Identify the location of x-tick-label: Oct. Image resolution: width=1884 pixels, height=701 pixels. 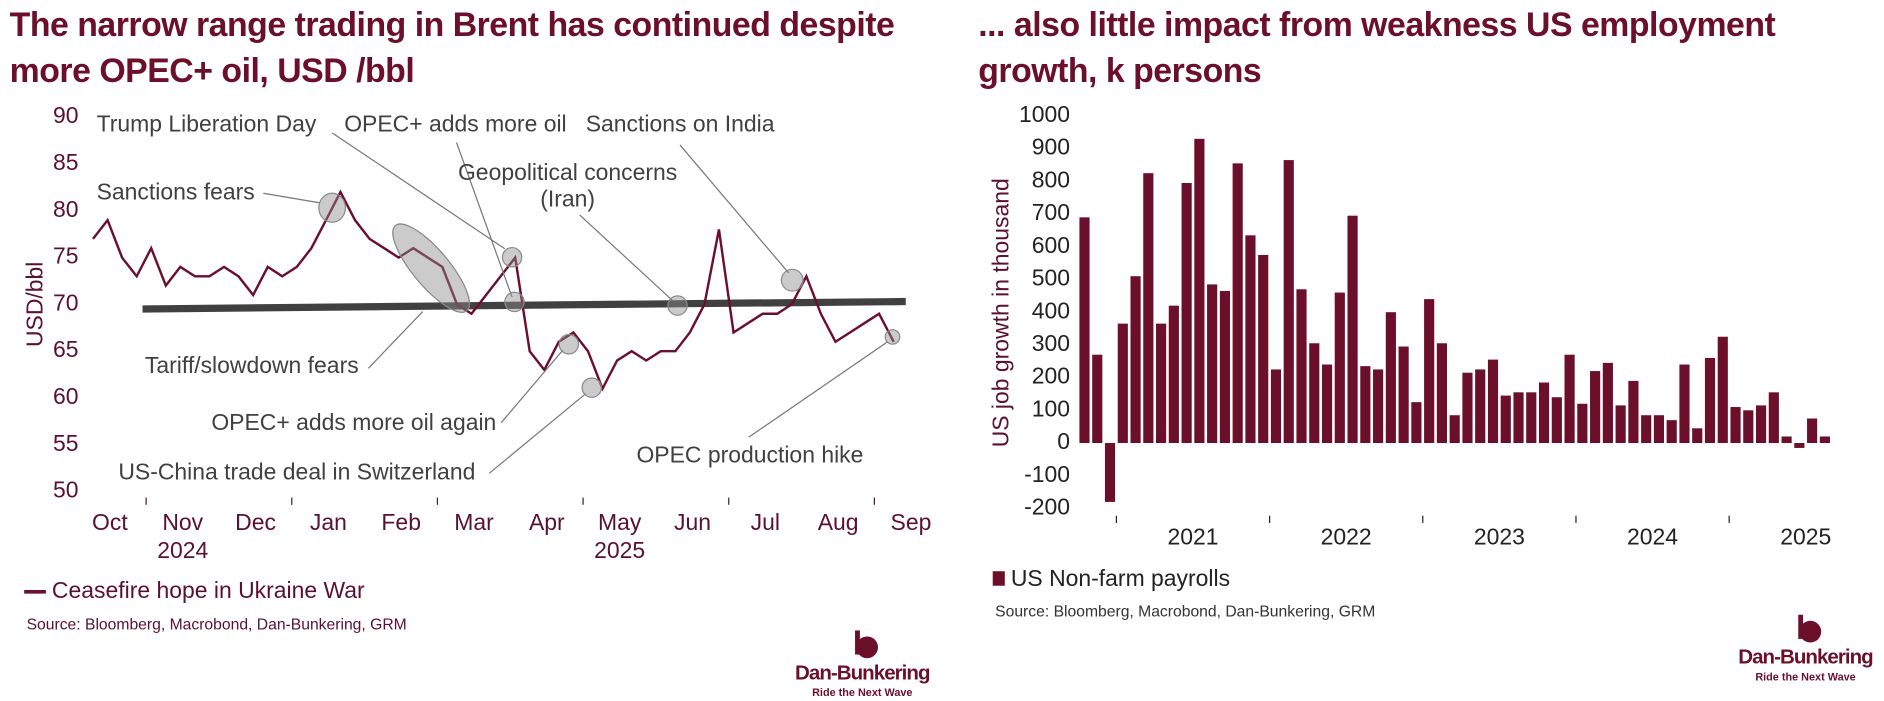
(110, 522).